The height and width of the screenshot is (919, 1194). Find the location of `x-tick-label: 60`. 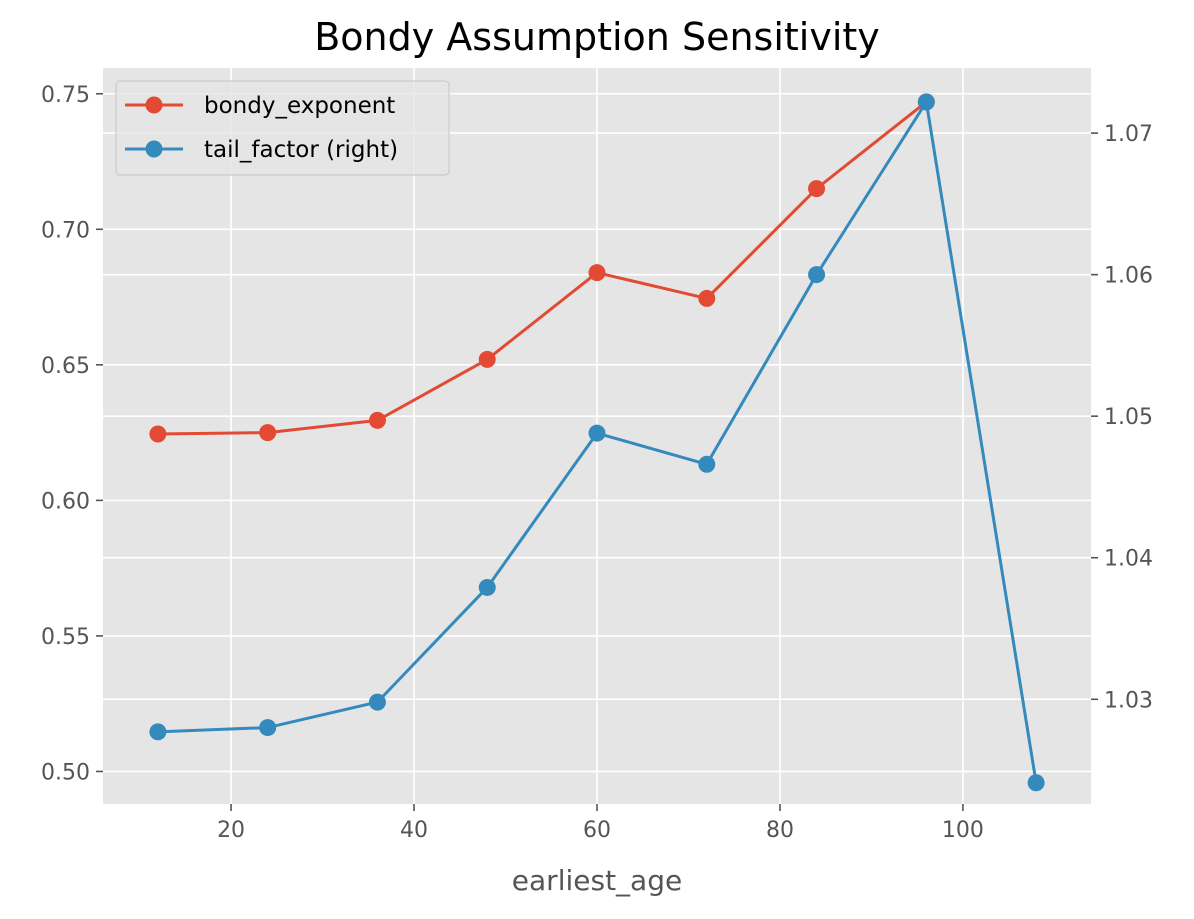

x-tick-label: 60 is located at coordinates (597, 830).